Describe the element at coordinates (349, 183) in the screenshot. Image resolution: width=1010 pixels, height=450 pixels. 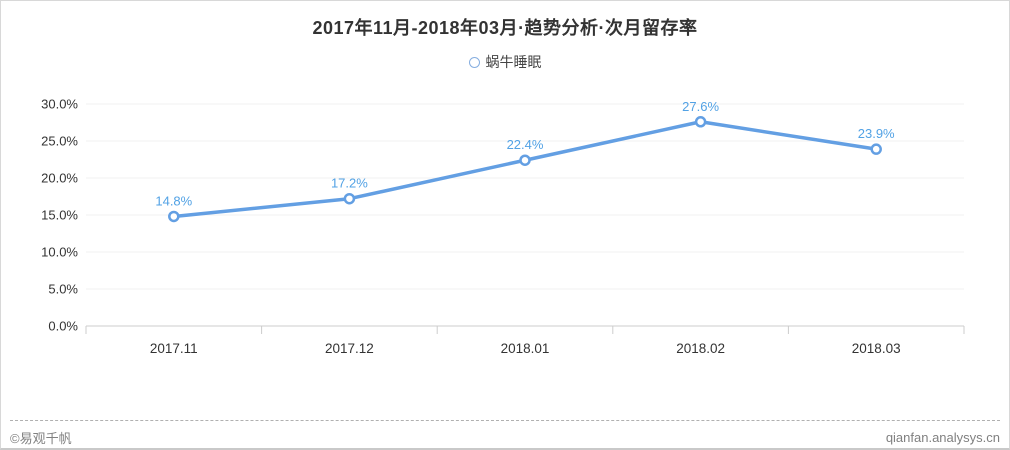
I see `data-point-label: 17.2%` at that location.